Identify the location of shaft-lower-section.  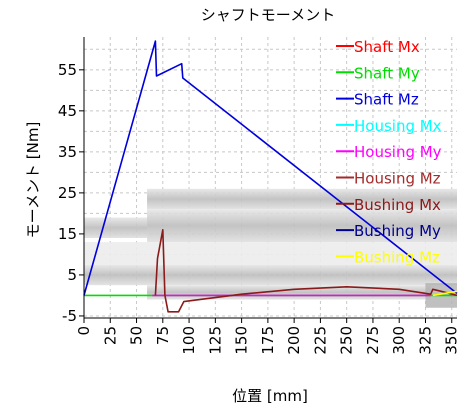
(302, 275).